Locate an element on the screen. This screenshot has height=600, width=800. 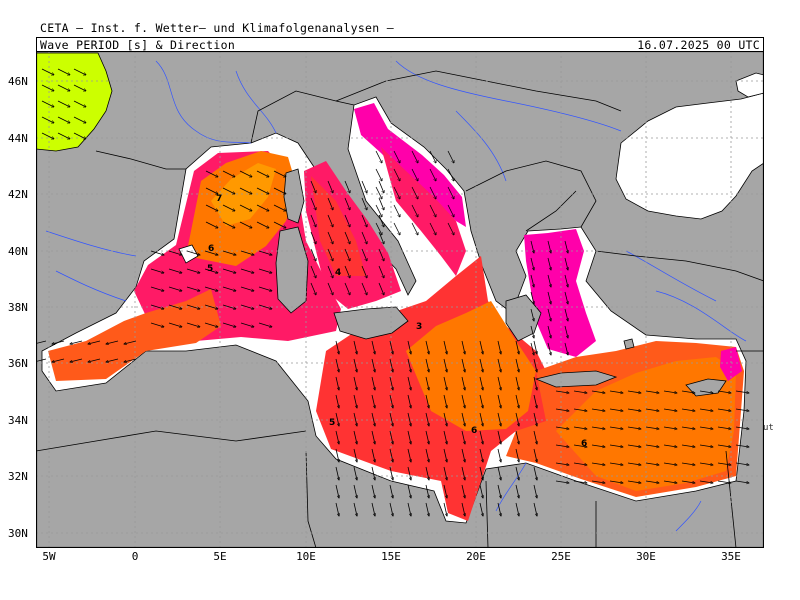
contour-label-5-south: 5 is located at coordinates (332, 423).